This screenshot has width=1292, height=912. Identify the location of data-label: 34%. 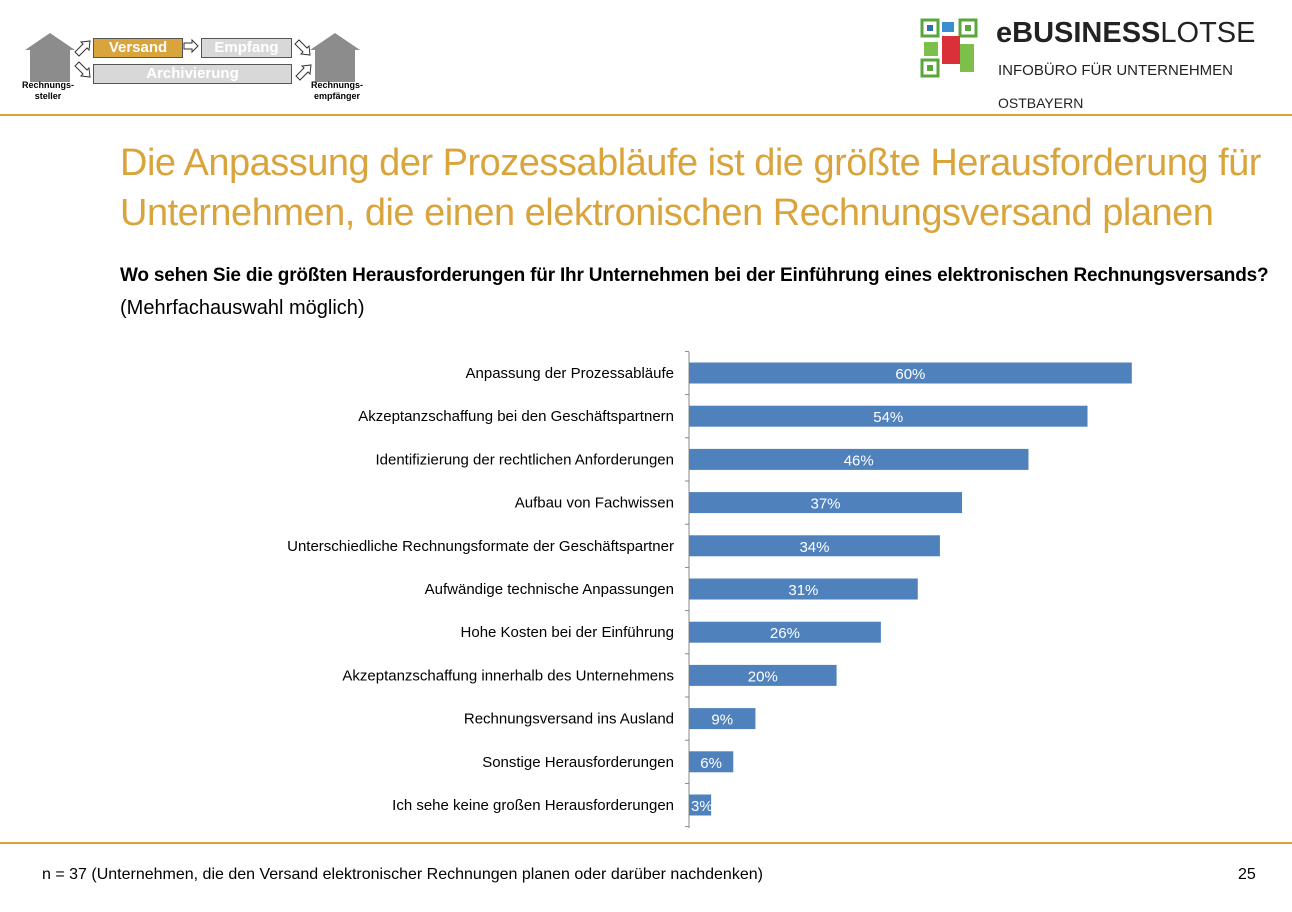
(814, 547).